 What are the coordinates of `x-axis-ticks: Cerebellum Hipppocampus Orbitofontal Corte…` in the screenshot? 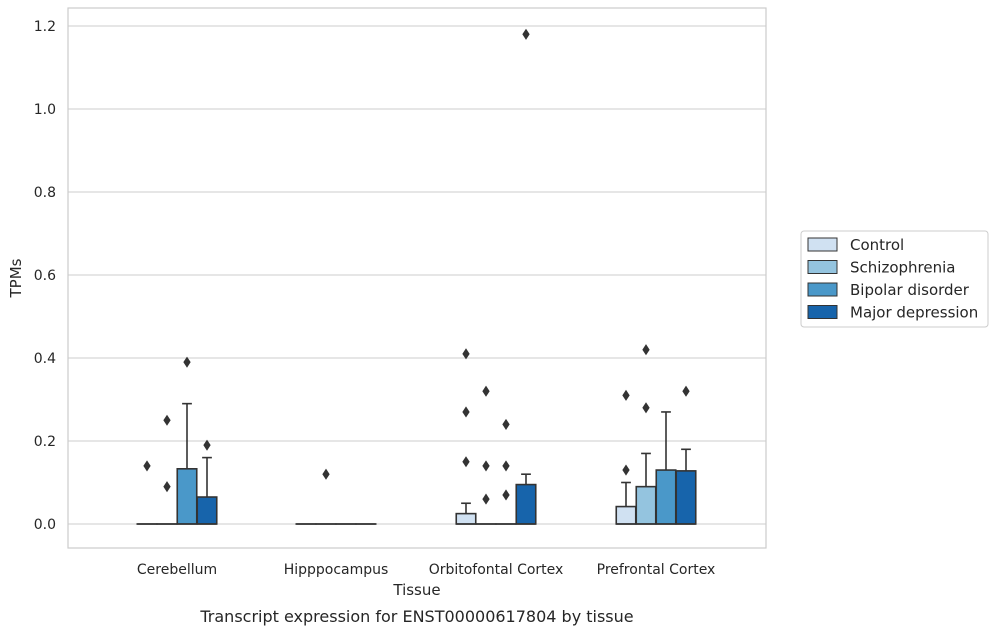 It's located at (426, 570).